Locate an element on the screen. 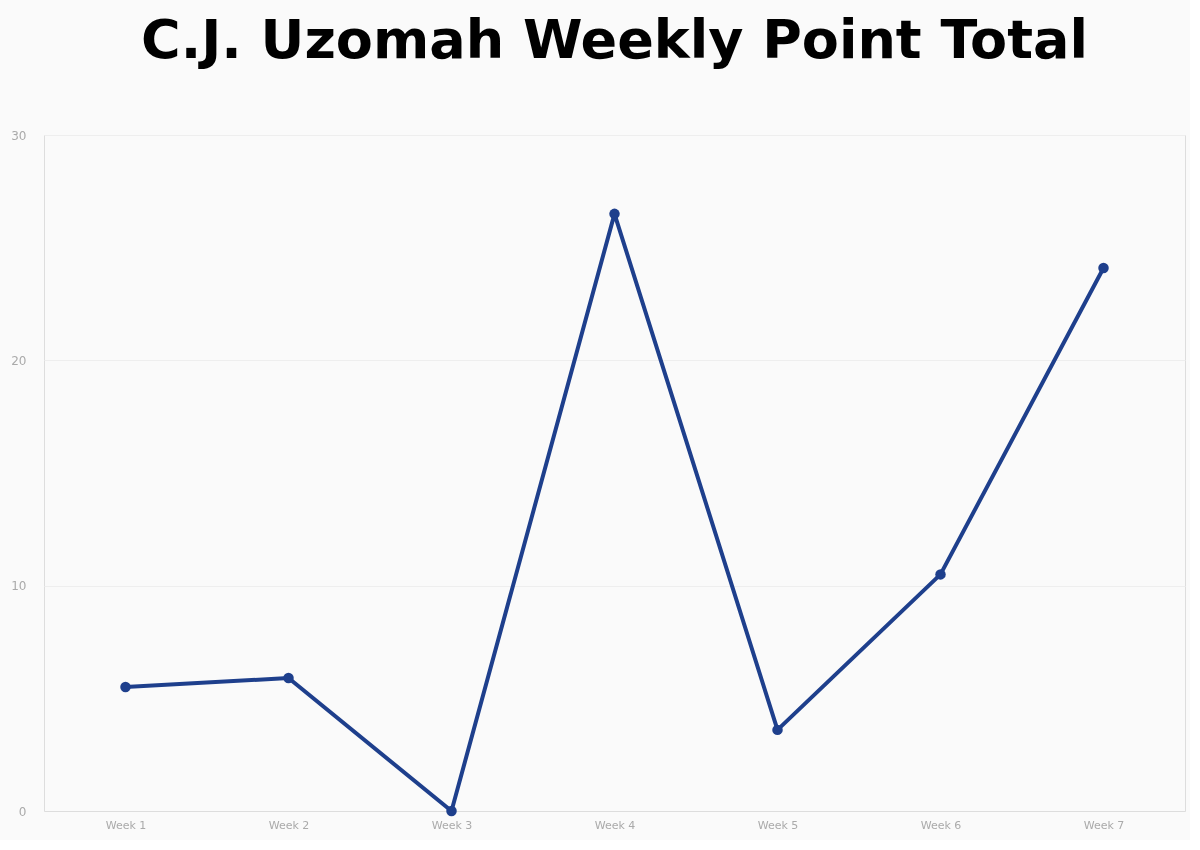 This screenshot has width=1200, height=850. chart-title: C.J. Uzomah Weekly Point Total is located at coordinates (614, 39).